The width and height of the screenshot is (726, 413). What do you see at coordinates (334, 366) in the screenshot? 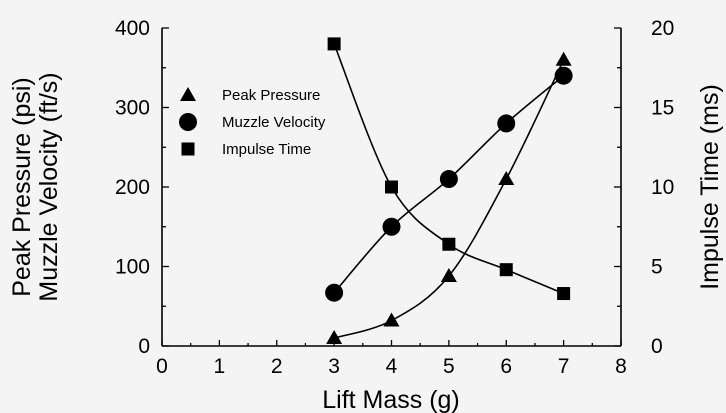
I see `x-tick-label: 3` at bounding box center [334, 366].